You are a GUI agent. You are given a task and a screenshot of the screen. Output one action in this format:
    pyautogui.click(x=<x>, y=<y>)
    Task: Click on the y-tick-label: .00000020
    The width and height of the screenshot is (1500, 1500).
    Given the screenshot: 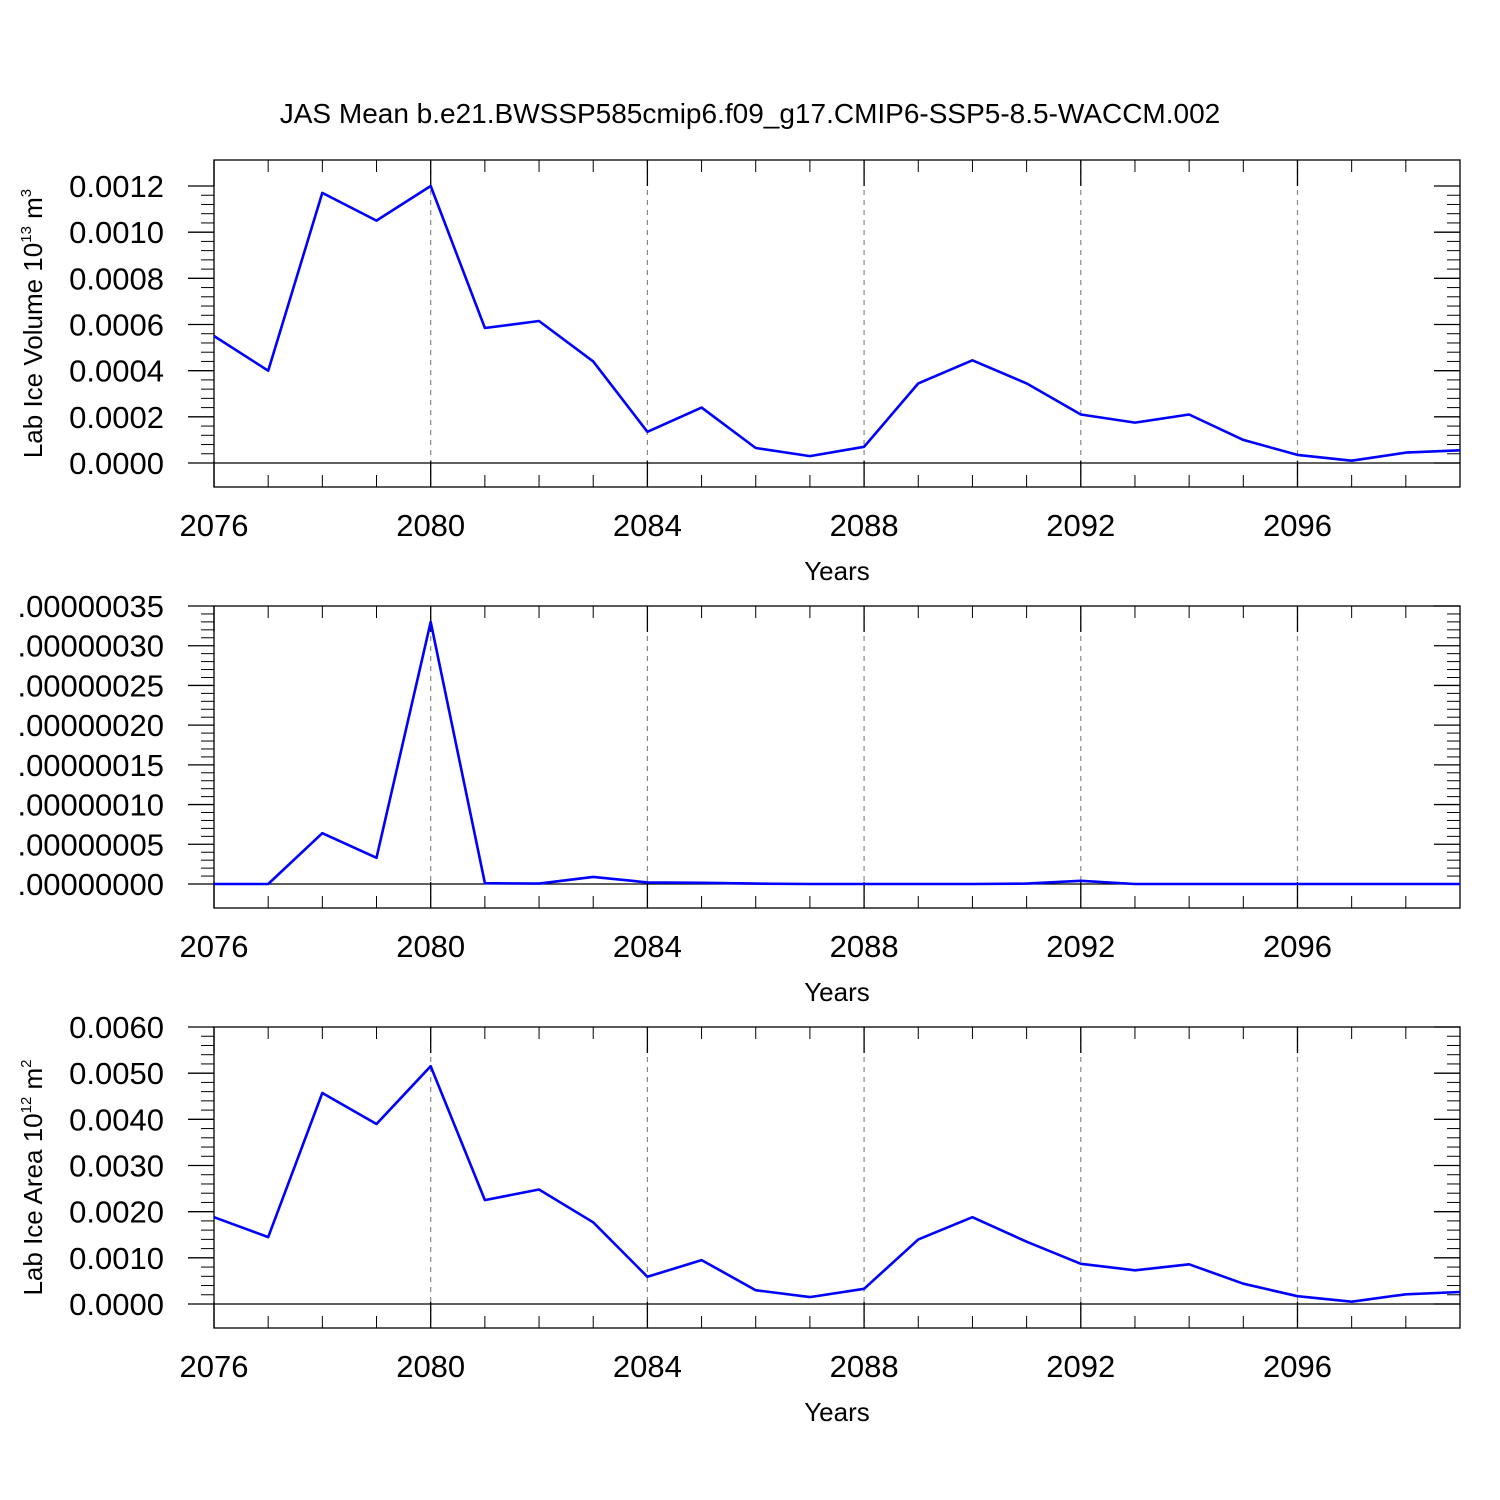 What is the action you would take?
    pyautogui.click(x=90, y=725)
    